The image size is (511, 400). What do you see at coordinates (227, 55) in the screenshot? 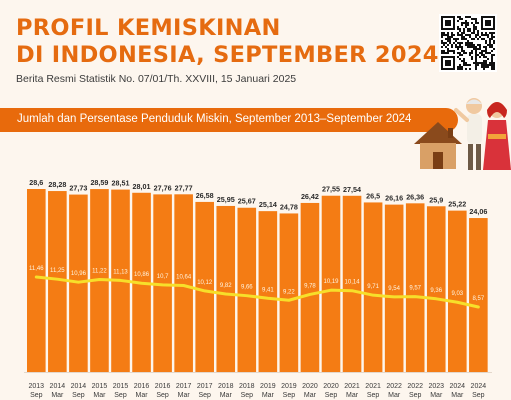
I see `page-title-line2: DI INDONESIA, SEPTEMBER 2024` at bounding box center [227, 55].